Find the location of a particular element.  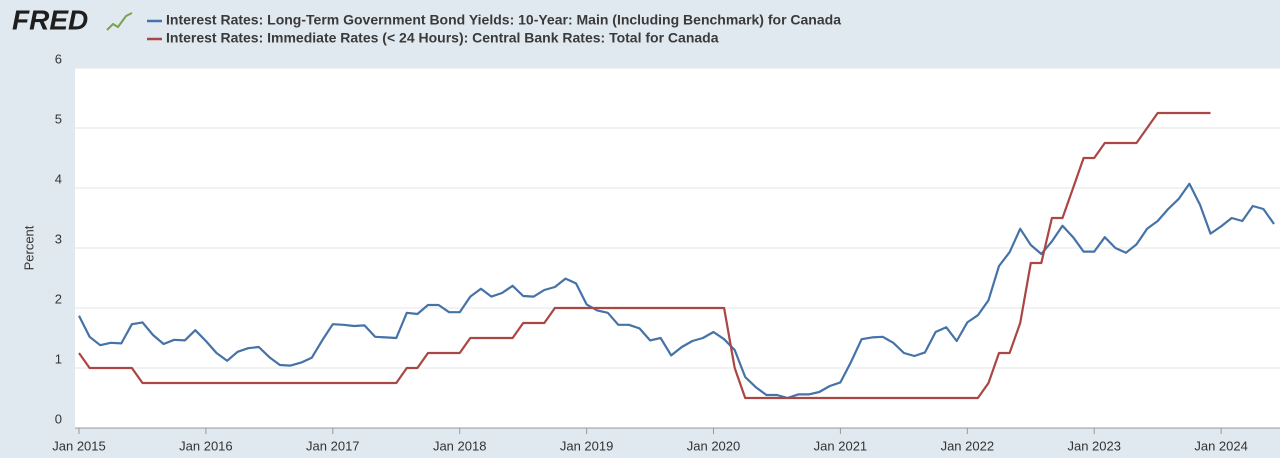

y-tick-label: 5 is located at coordinates (58, 118).